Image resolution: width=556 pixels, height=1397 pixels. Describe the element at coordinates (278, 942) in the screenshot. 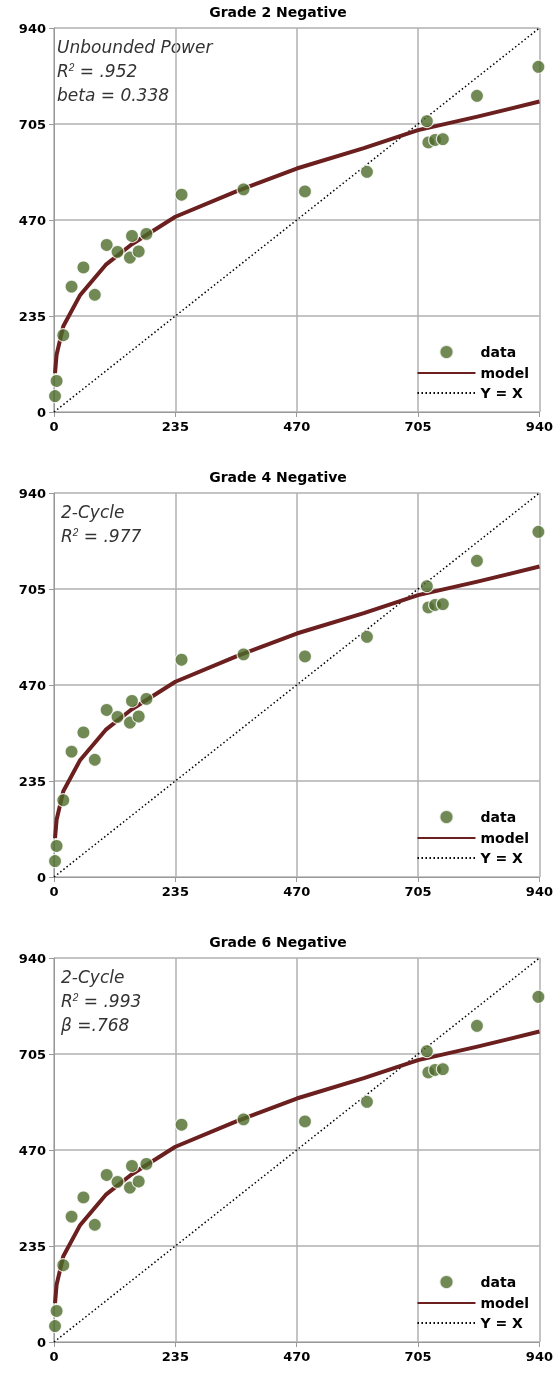

I see `chart-title: Grade 6 Negative` at that location.